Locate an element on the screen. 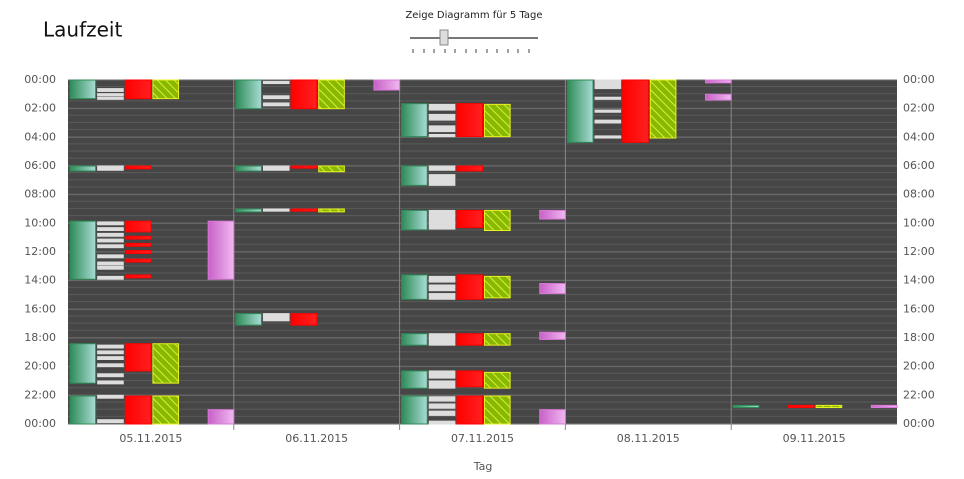 Image resolution: width=964 pixels, height=479 pixels. chart-title: Laufzeit is located at coordinates (82, 30).